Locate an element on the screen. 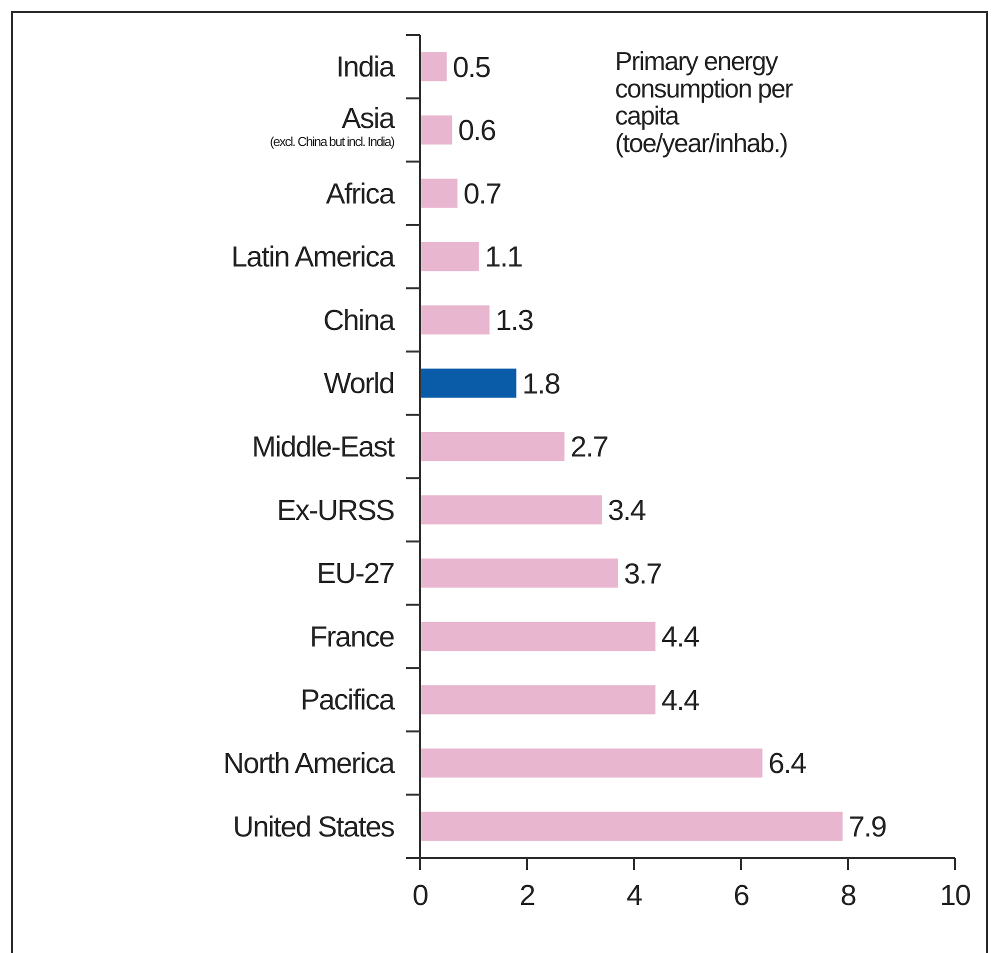 The image size is (995, 953). y-tick-label: Middle-East is located at coordinates (323, 448).